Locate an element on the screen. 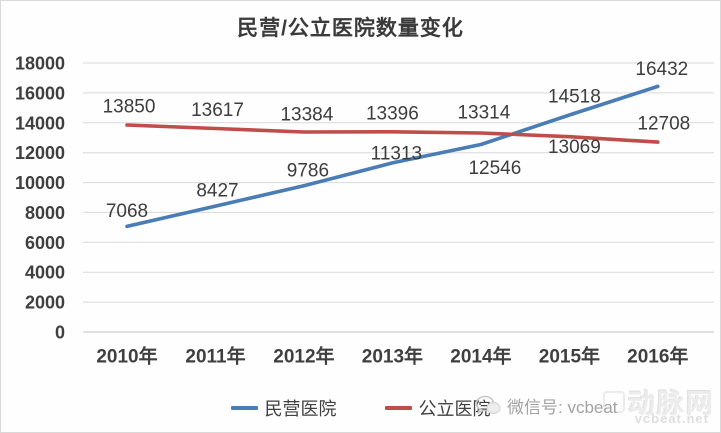 The height and width of the screenshot is (433, 721). legend-item-public: 公立医院 is located at coordinates (437, 408).